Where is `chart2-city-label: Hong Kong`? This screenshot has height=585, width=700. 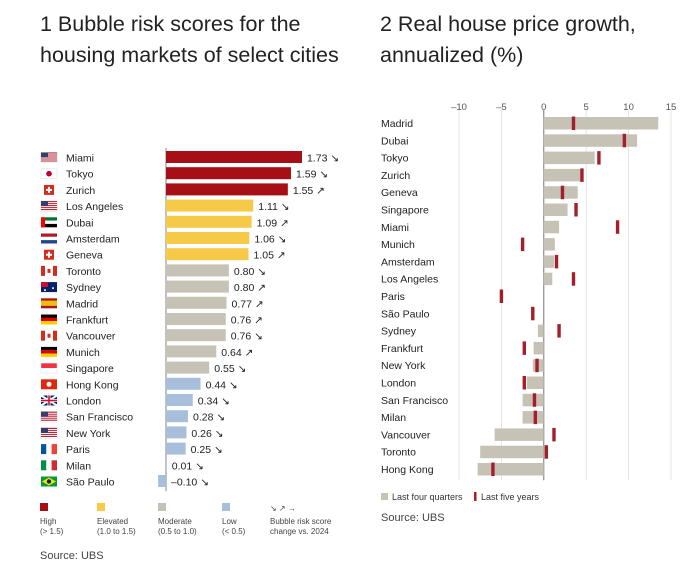
chart2-city-label: Hong Kong is located at coordinates (407, 470).